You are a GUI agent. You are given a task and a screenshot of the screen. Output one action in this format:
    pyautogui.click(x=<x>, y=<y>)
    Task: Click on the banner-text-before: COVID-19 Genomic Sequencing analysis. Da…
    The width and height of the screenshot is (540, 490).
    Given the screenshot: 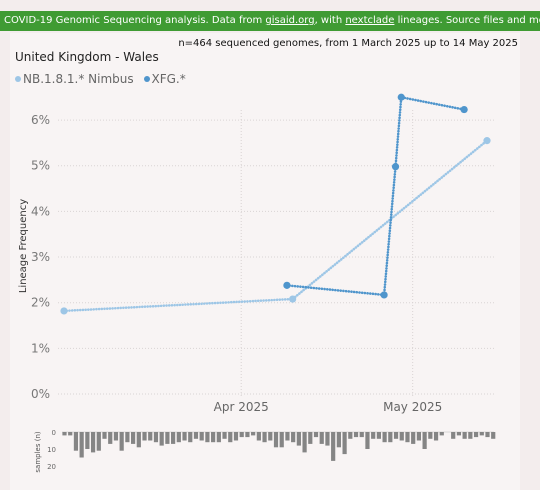 What is the action you would take?
    pyautogui.click(x=135, y=20)
    